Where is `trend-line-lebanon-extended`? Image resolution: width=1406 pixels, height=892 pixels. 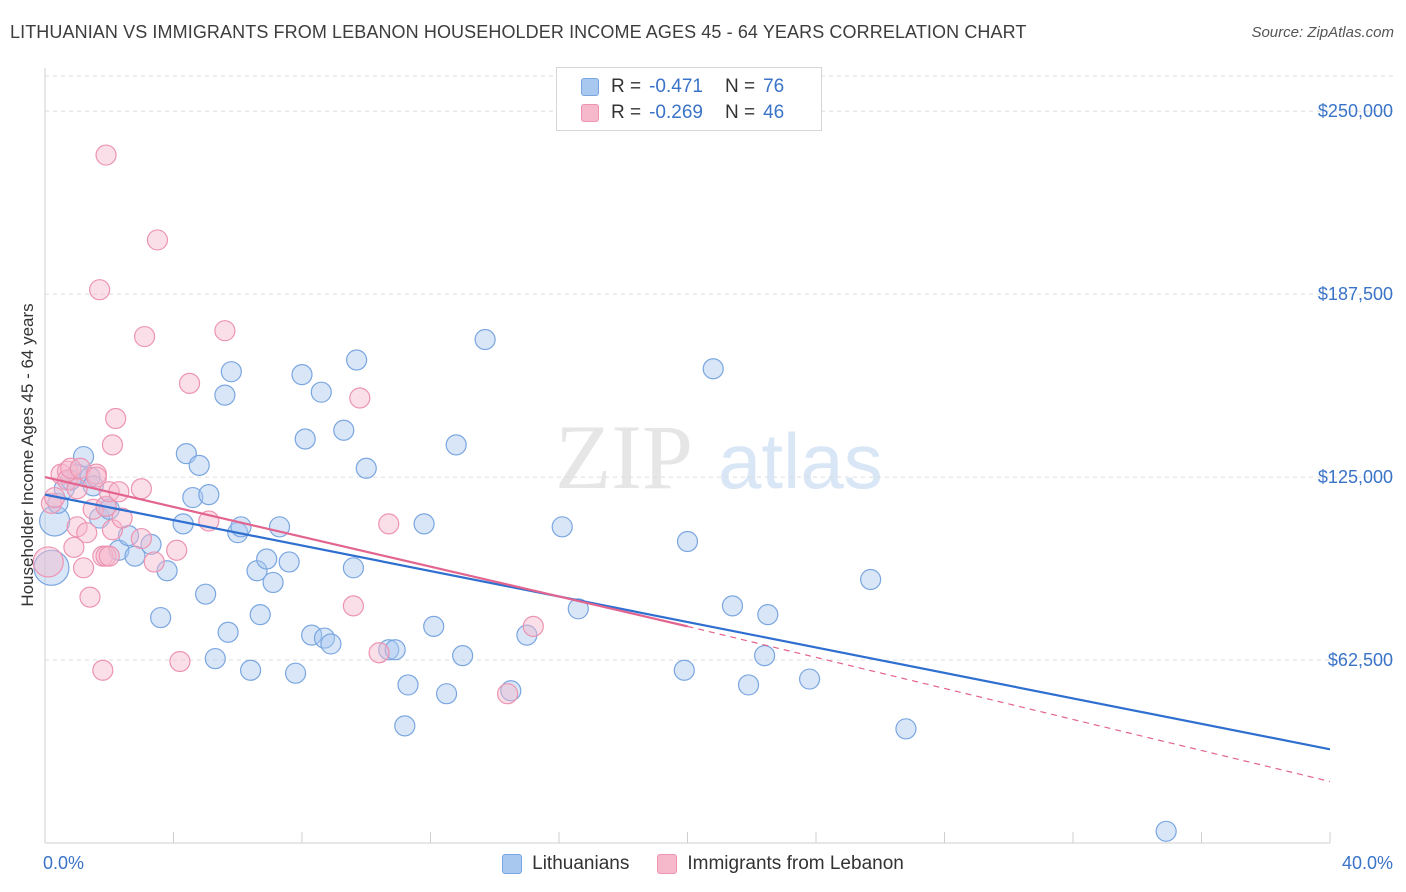
trend-line-lebanon-extended is located at coordinates (1009, 704).